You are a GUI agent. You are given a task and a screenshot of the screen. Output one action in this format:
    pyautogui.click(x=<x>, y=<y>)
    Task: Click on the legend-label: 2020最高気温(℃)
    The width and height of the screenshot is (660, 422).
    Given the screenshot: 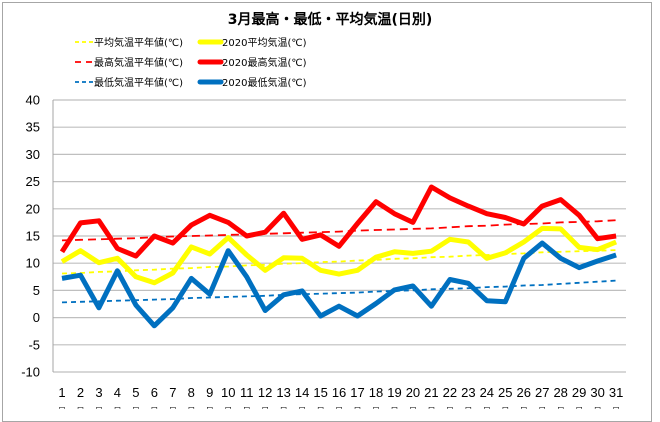 What is the action you would take?
    pyautogui.click(x=264, y=62)
    